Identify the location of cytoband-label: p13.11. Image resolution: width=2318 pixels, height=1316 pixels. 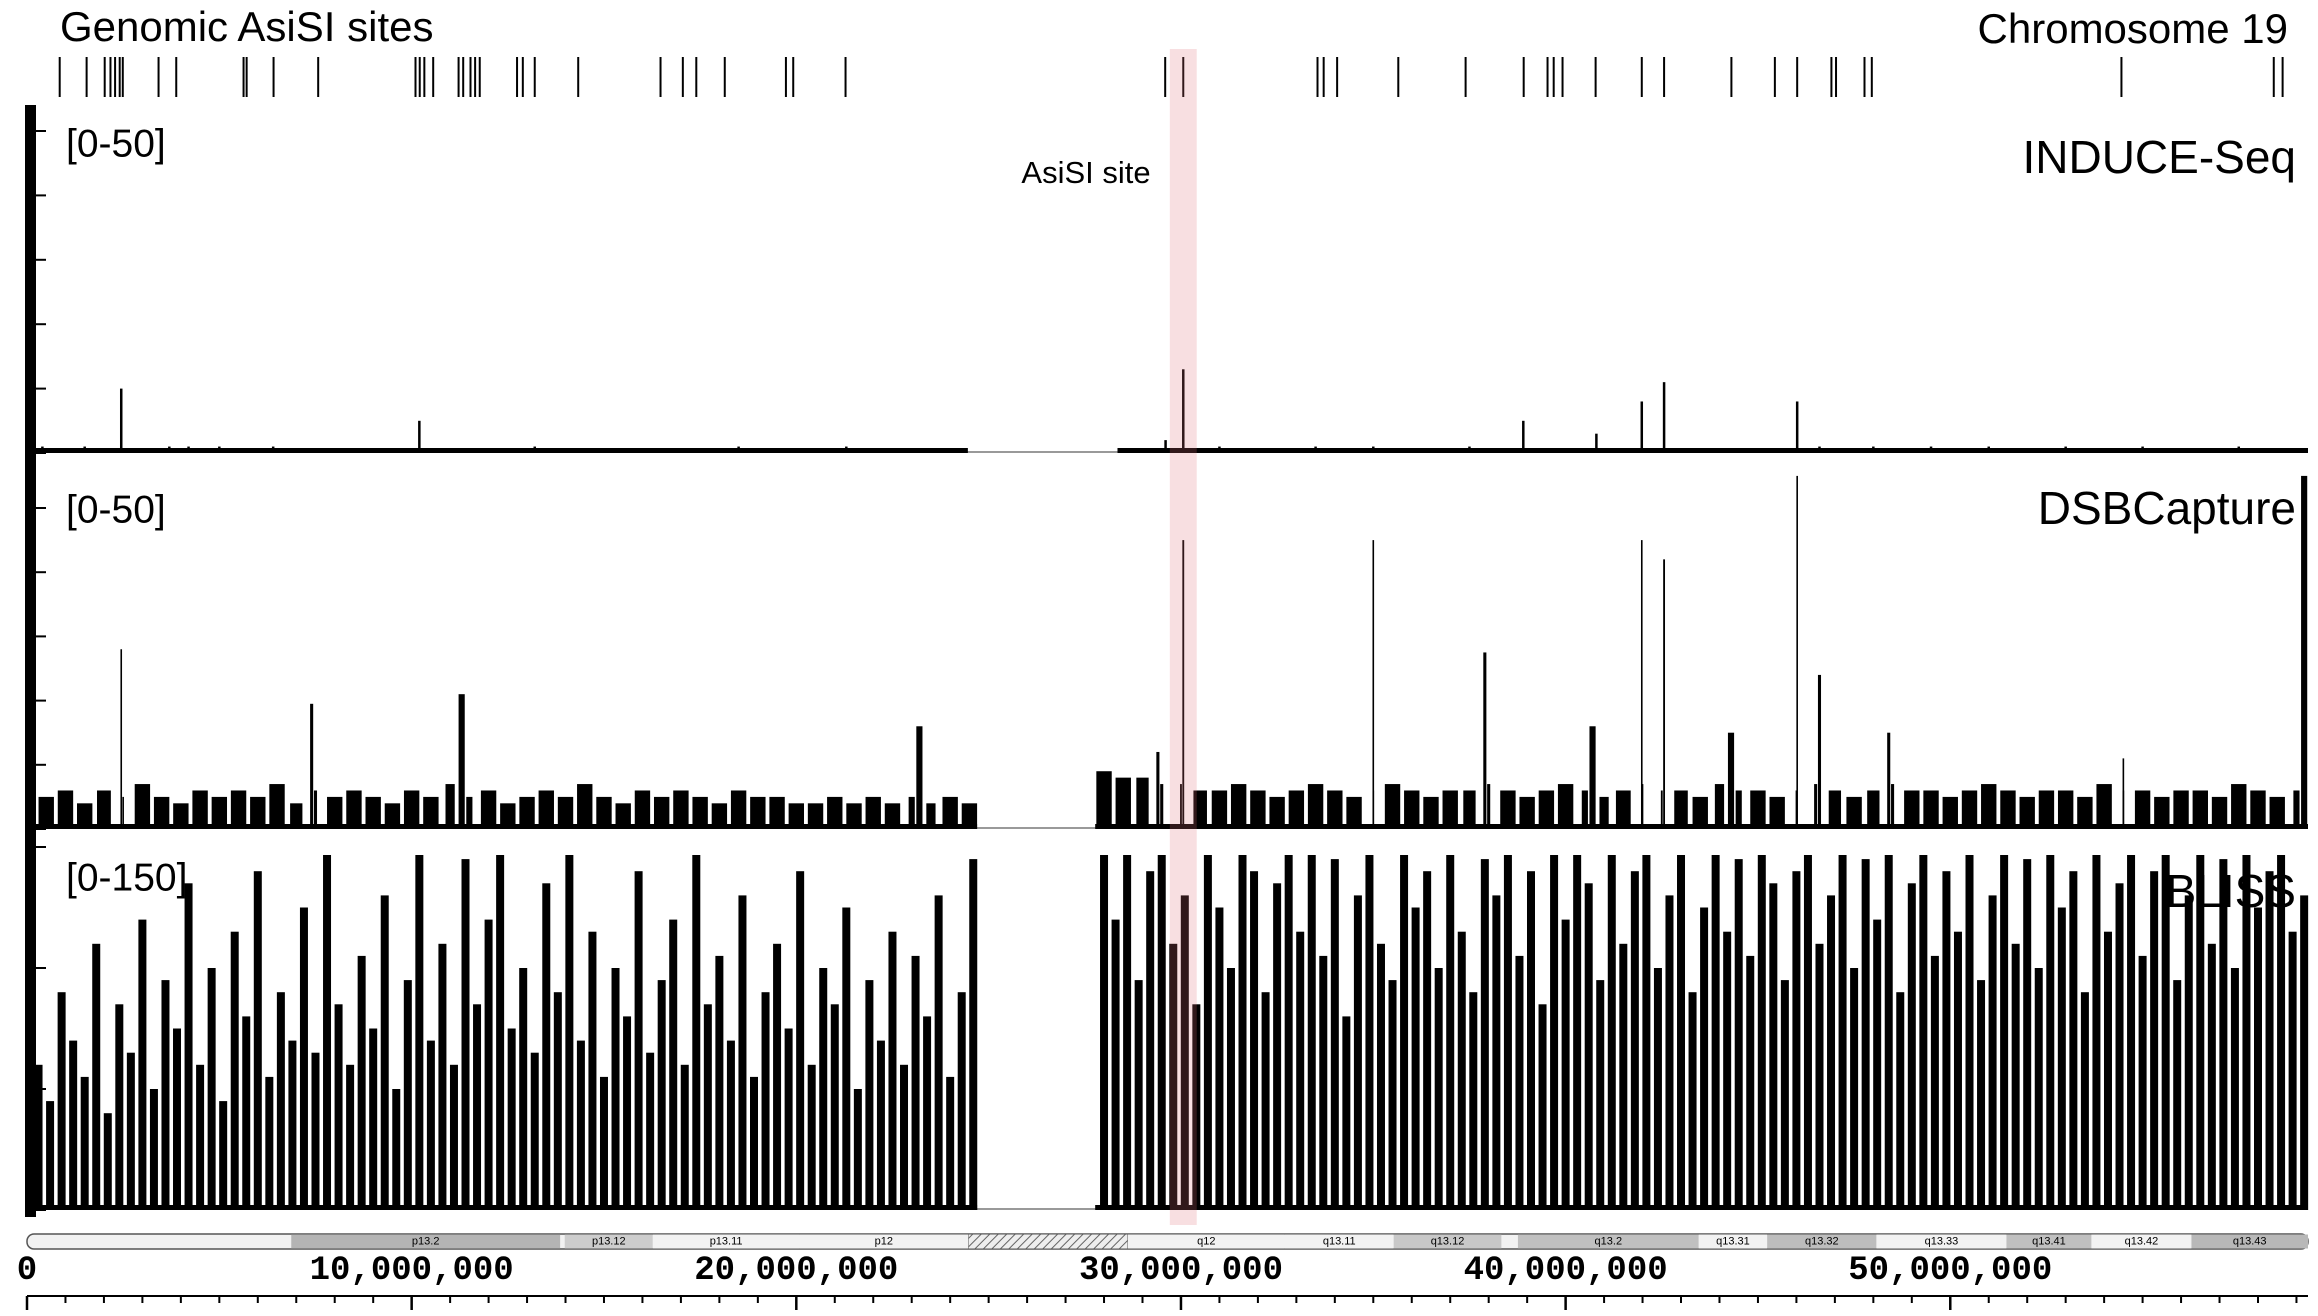
(726, 1241).